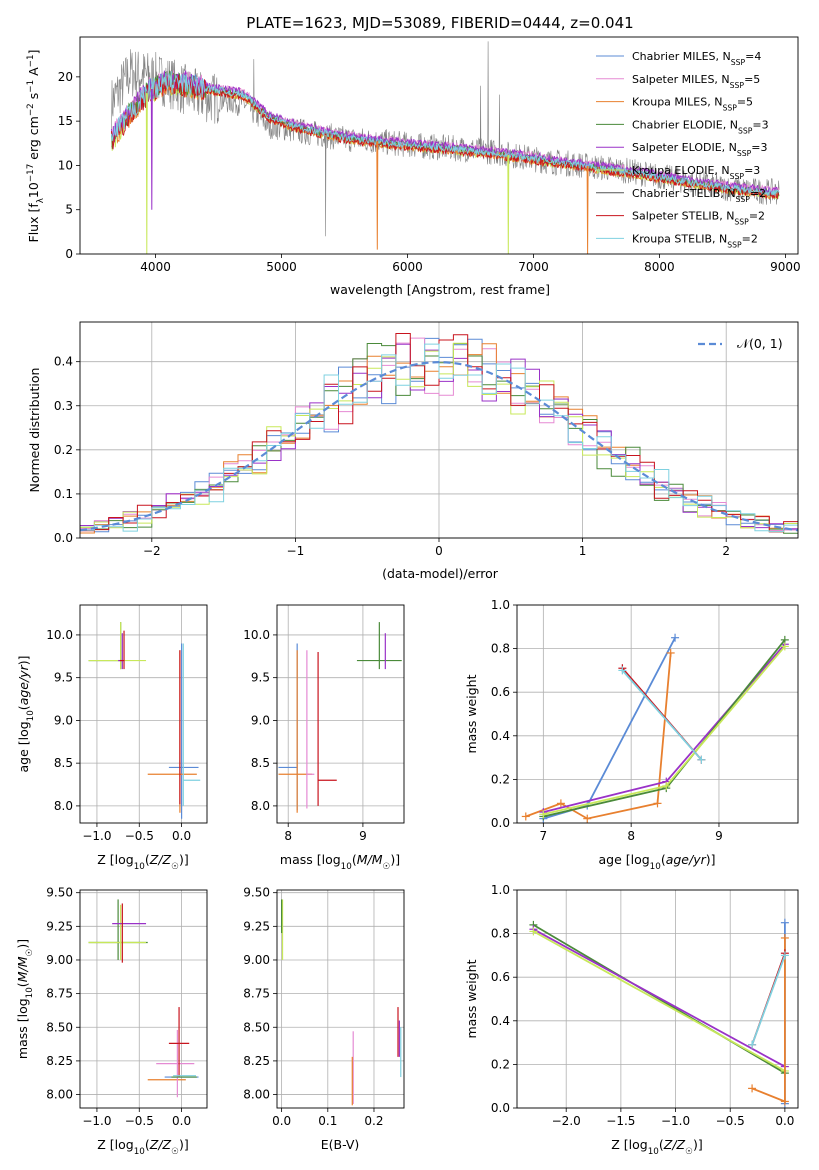 This screenshot has width=819, height=1170. I want to click on y-axis-label: age [log10(age/yr)], so click(26, 713).